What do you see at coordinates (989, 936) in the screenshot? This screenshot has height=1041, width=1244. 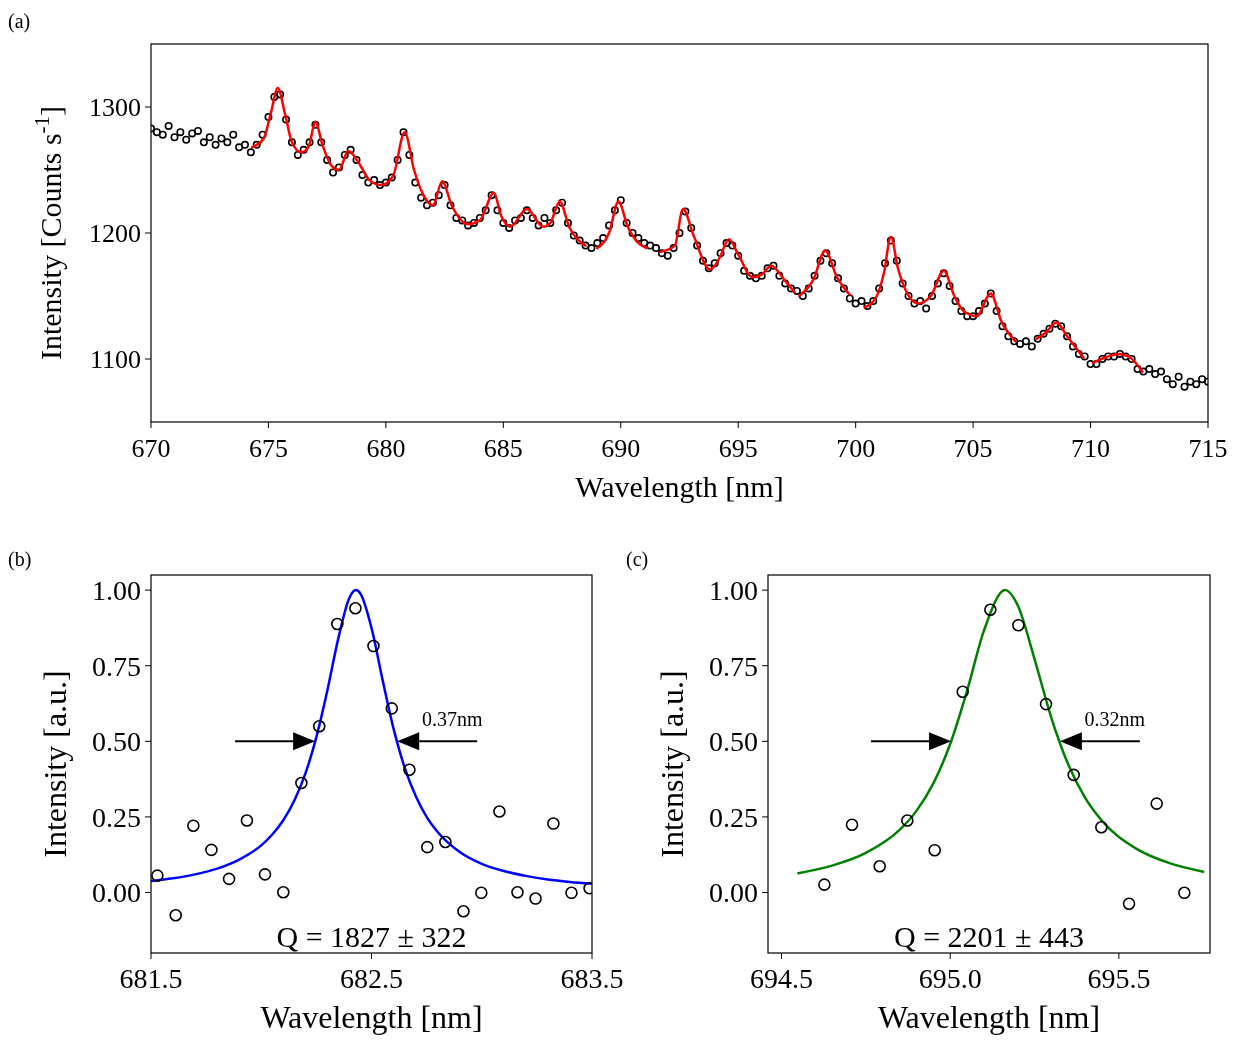 I see `annotation: Q = 2201 ± 443` at bounding box center [989, 936].